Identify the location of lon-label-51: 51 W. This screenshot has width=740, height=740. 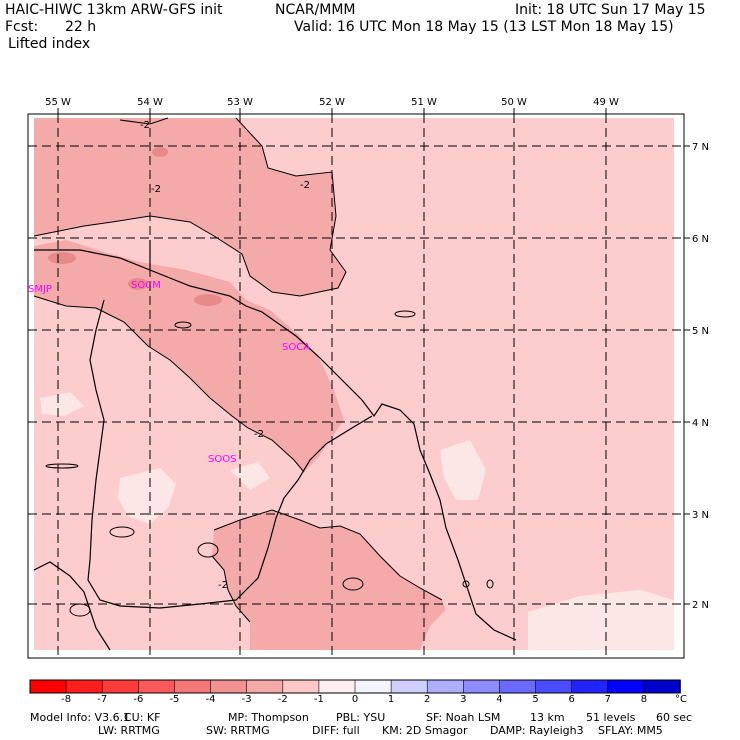
(424, 102).